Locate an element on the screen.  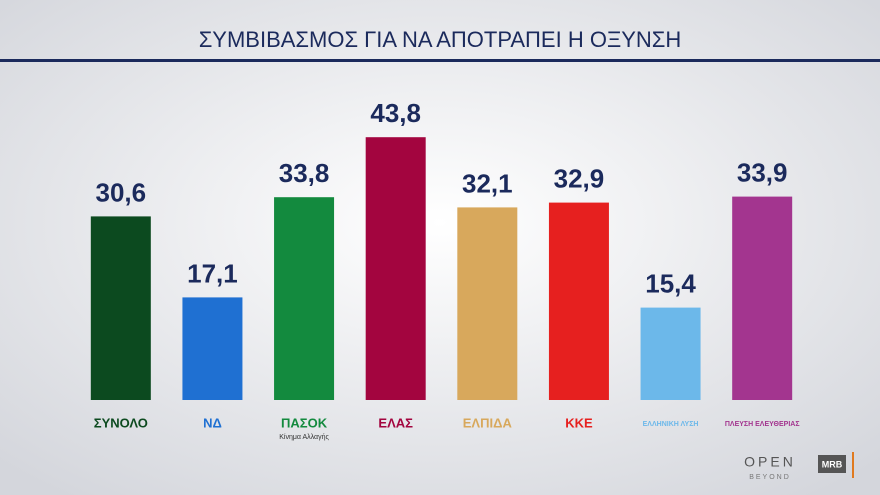
value-label: 33,8 is located at coordinates (304, 173).